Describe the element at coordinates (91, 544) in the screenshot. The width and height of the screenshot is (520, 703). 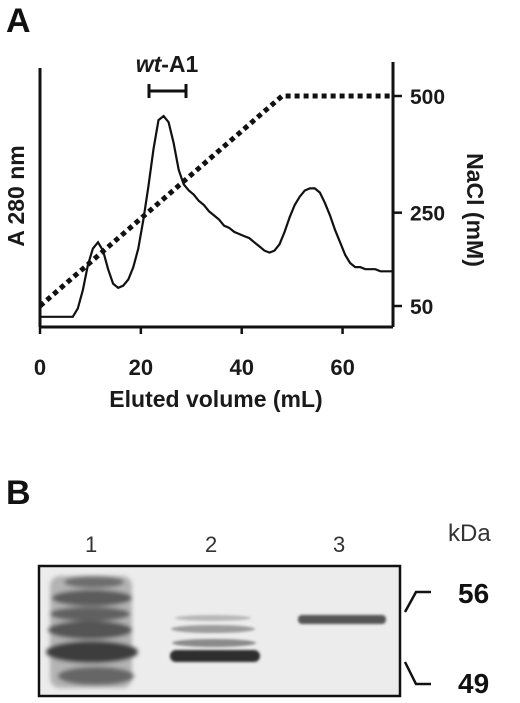
I see `lane-label-1: 1` at that location.